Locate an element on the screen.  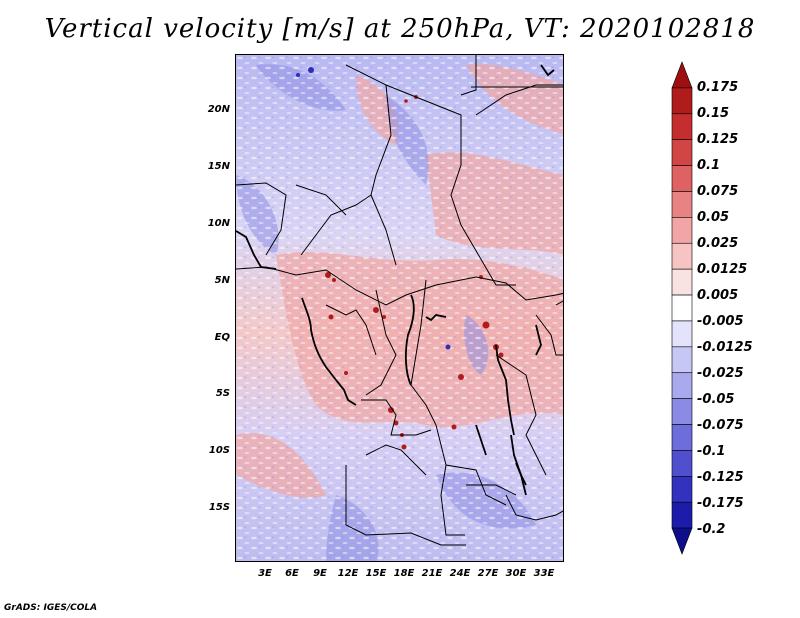
colorbar-label-0: 0.175 is located at coordinates (718, 87).